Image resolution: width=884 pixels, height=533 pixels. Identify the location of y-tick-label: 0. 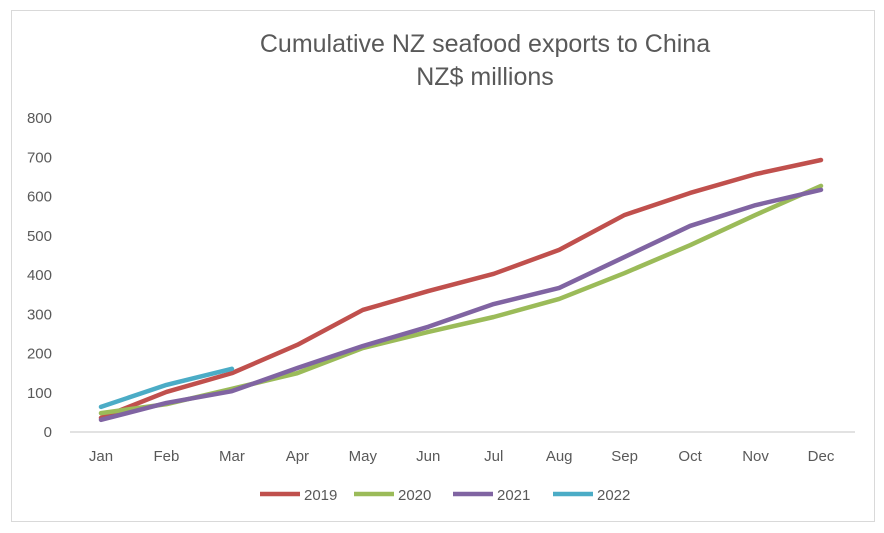
(48, 432).